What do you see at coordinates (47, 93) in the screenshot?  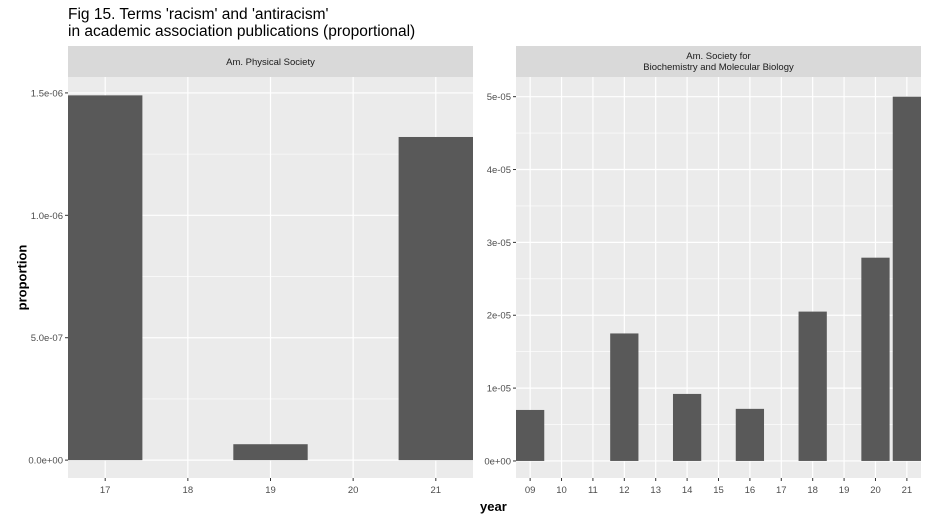 I see `y-tick-label: 1.5e-06` at bounding box center [47, 93].